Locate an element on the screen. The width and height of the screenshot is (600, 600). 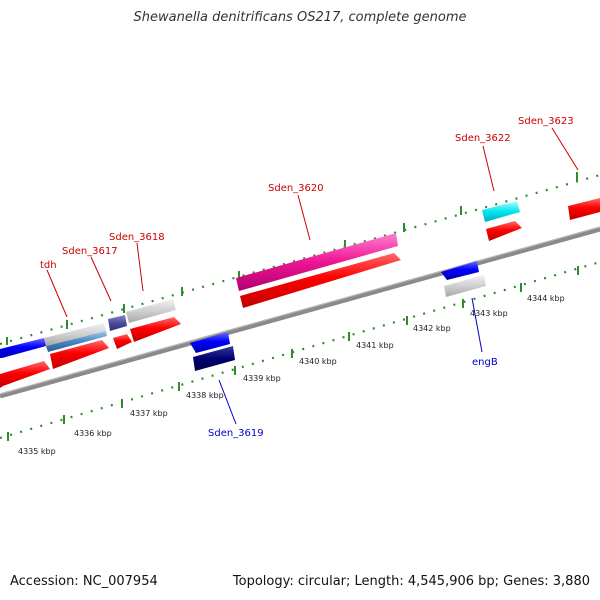
gene-feature-blue-upper is located at coordinates (23, 348).